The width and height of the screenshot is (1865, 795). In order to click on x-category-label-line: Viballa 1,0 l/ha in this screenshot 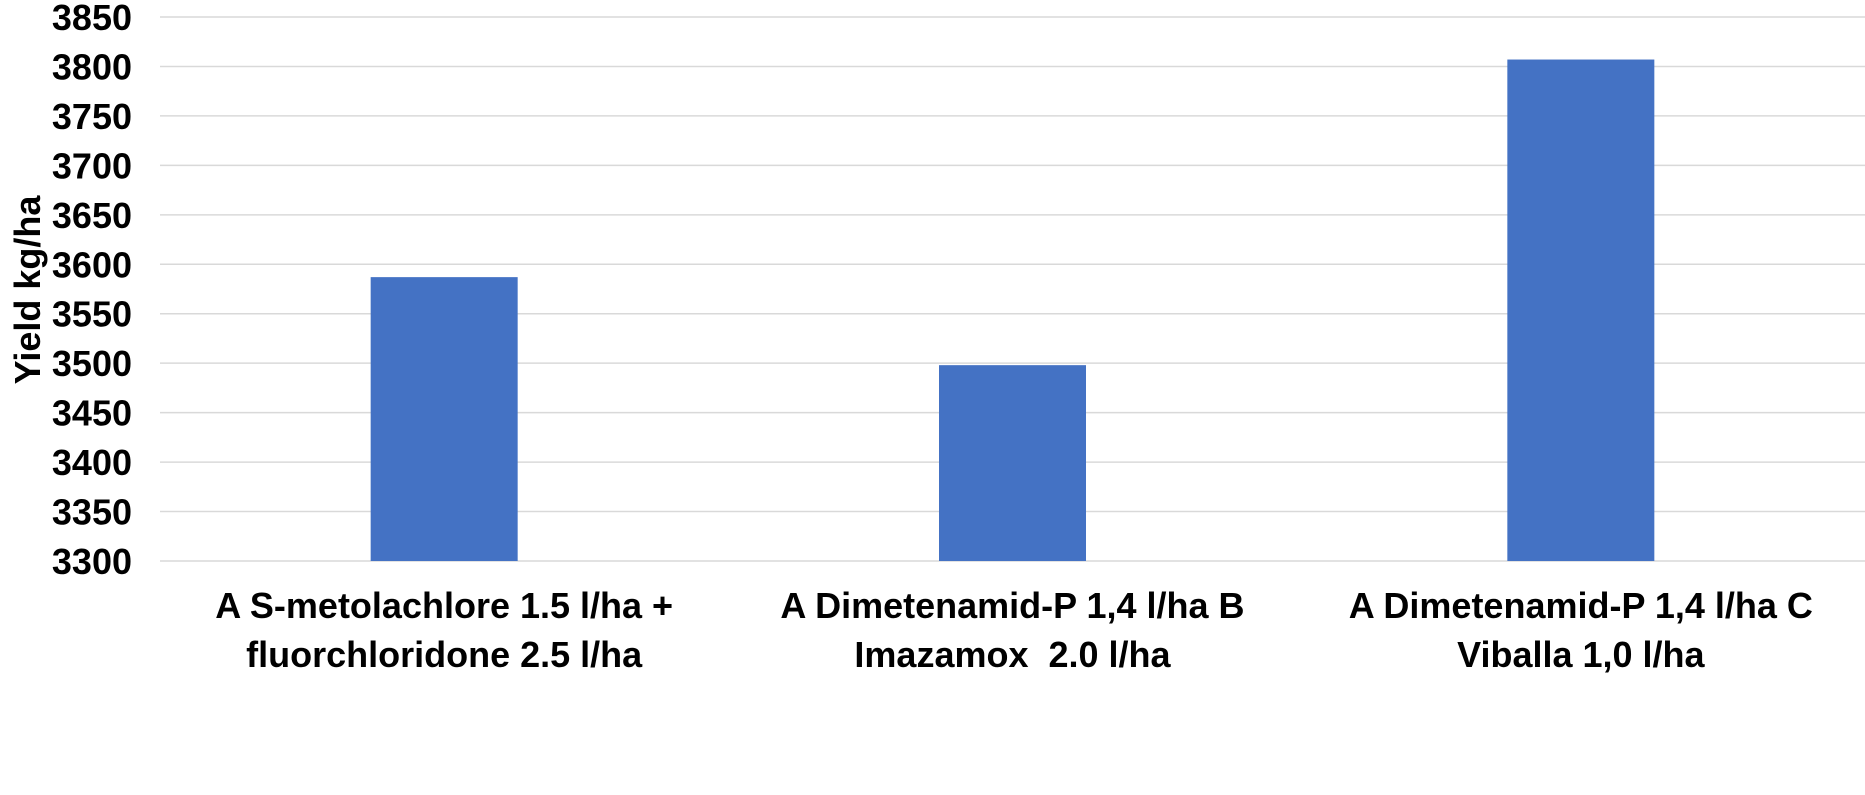, I will do `click(1581, 654)`.